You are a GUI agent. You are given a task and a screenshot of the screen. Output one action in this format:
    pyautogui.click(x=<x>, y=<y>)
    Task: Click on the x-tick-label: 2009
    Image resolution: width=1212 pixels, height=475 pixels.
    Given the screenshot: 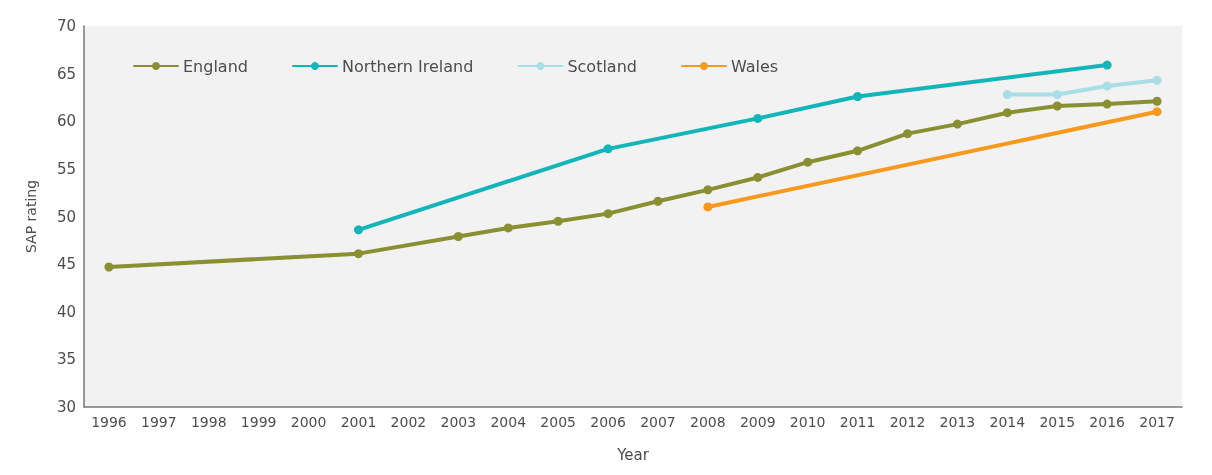 What is the action you would take?
    pyautogui.click(x=757, y=422)
    